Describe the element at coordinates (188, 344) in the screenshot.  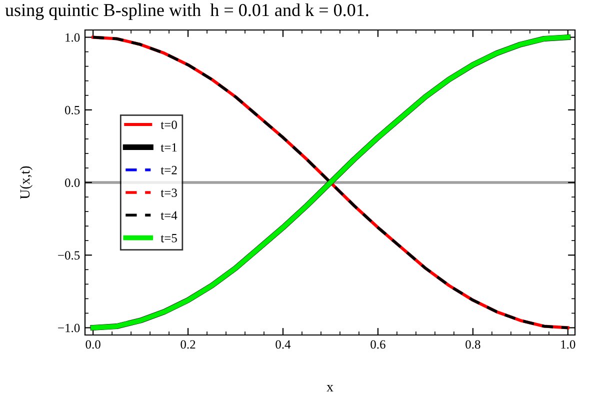
I see `x-tick-label: 0.2` at that location.